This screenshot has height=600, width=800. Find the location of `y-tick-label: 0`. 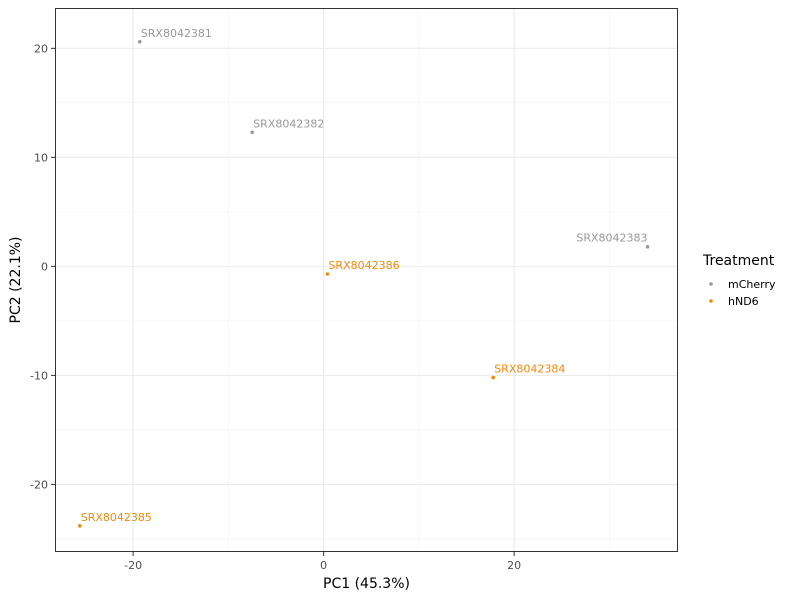

y-tick-label: 0 is located at coordinates (44, 266).